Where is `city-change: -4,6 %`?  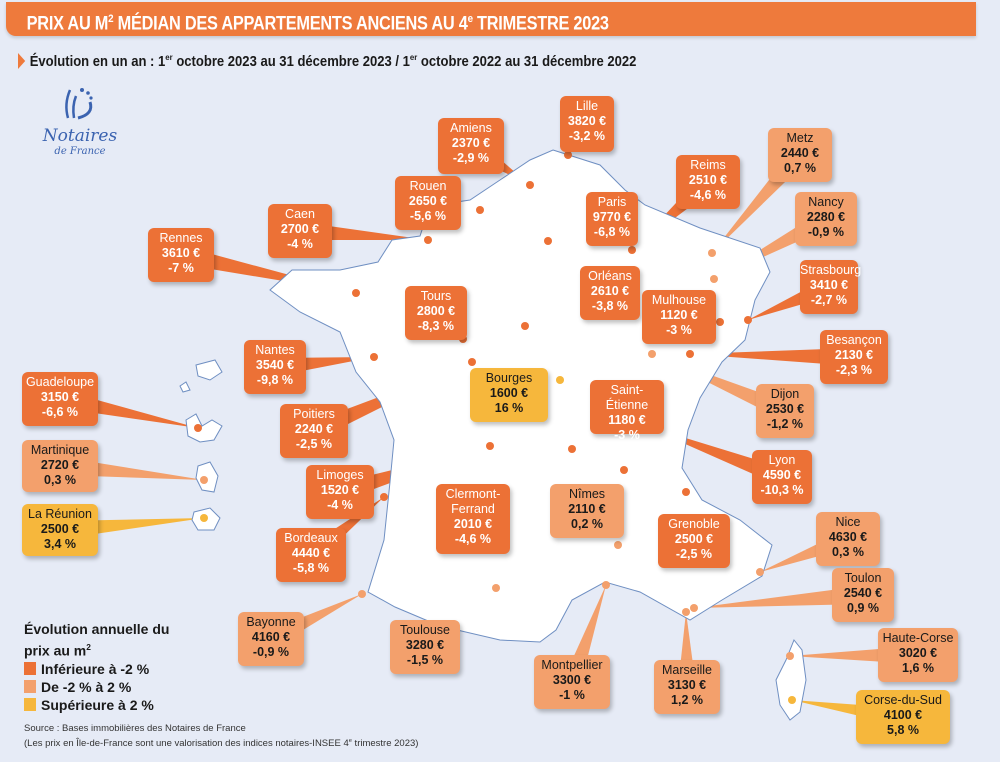
city-change: -4,6 % is located at coordinates (473, 539).